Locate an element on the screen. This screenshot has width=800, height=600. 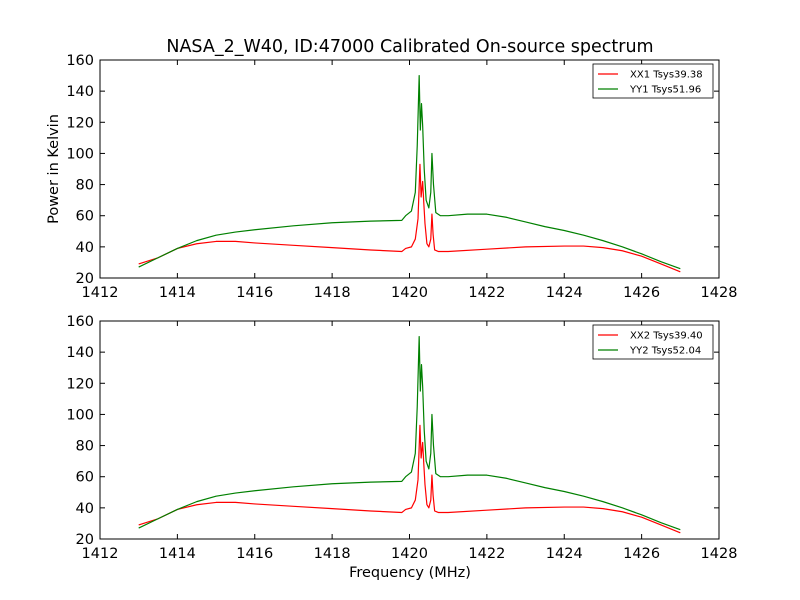
legend-entry: XX1 Tsys39.38 is located at coordinates (666, 75).